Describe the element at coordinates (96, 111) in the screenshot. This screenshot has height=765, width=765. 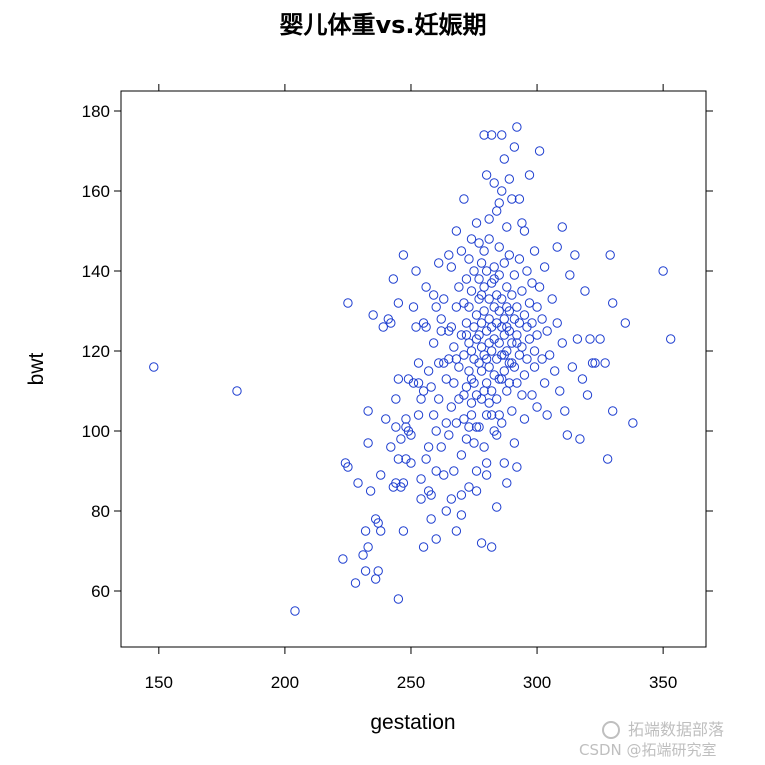
I see `y-tick-label: 180` at that location.